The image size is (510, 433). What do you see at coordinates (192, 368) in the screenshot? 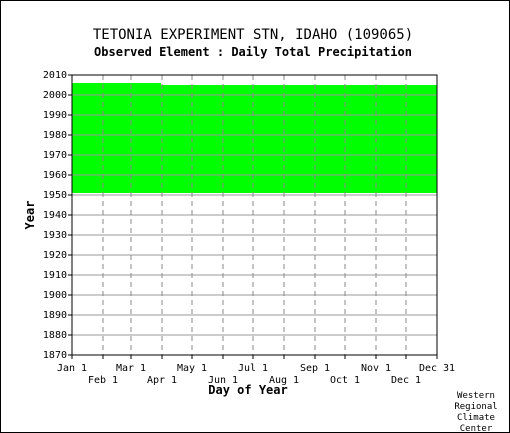
I see `x-tick-label: May 1` at bounding box center [192, 368].